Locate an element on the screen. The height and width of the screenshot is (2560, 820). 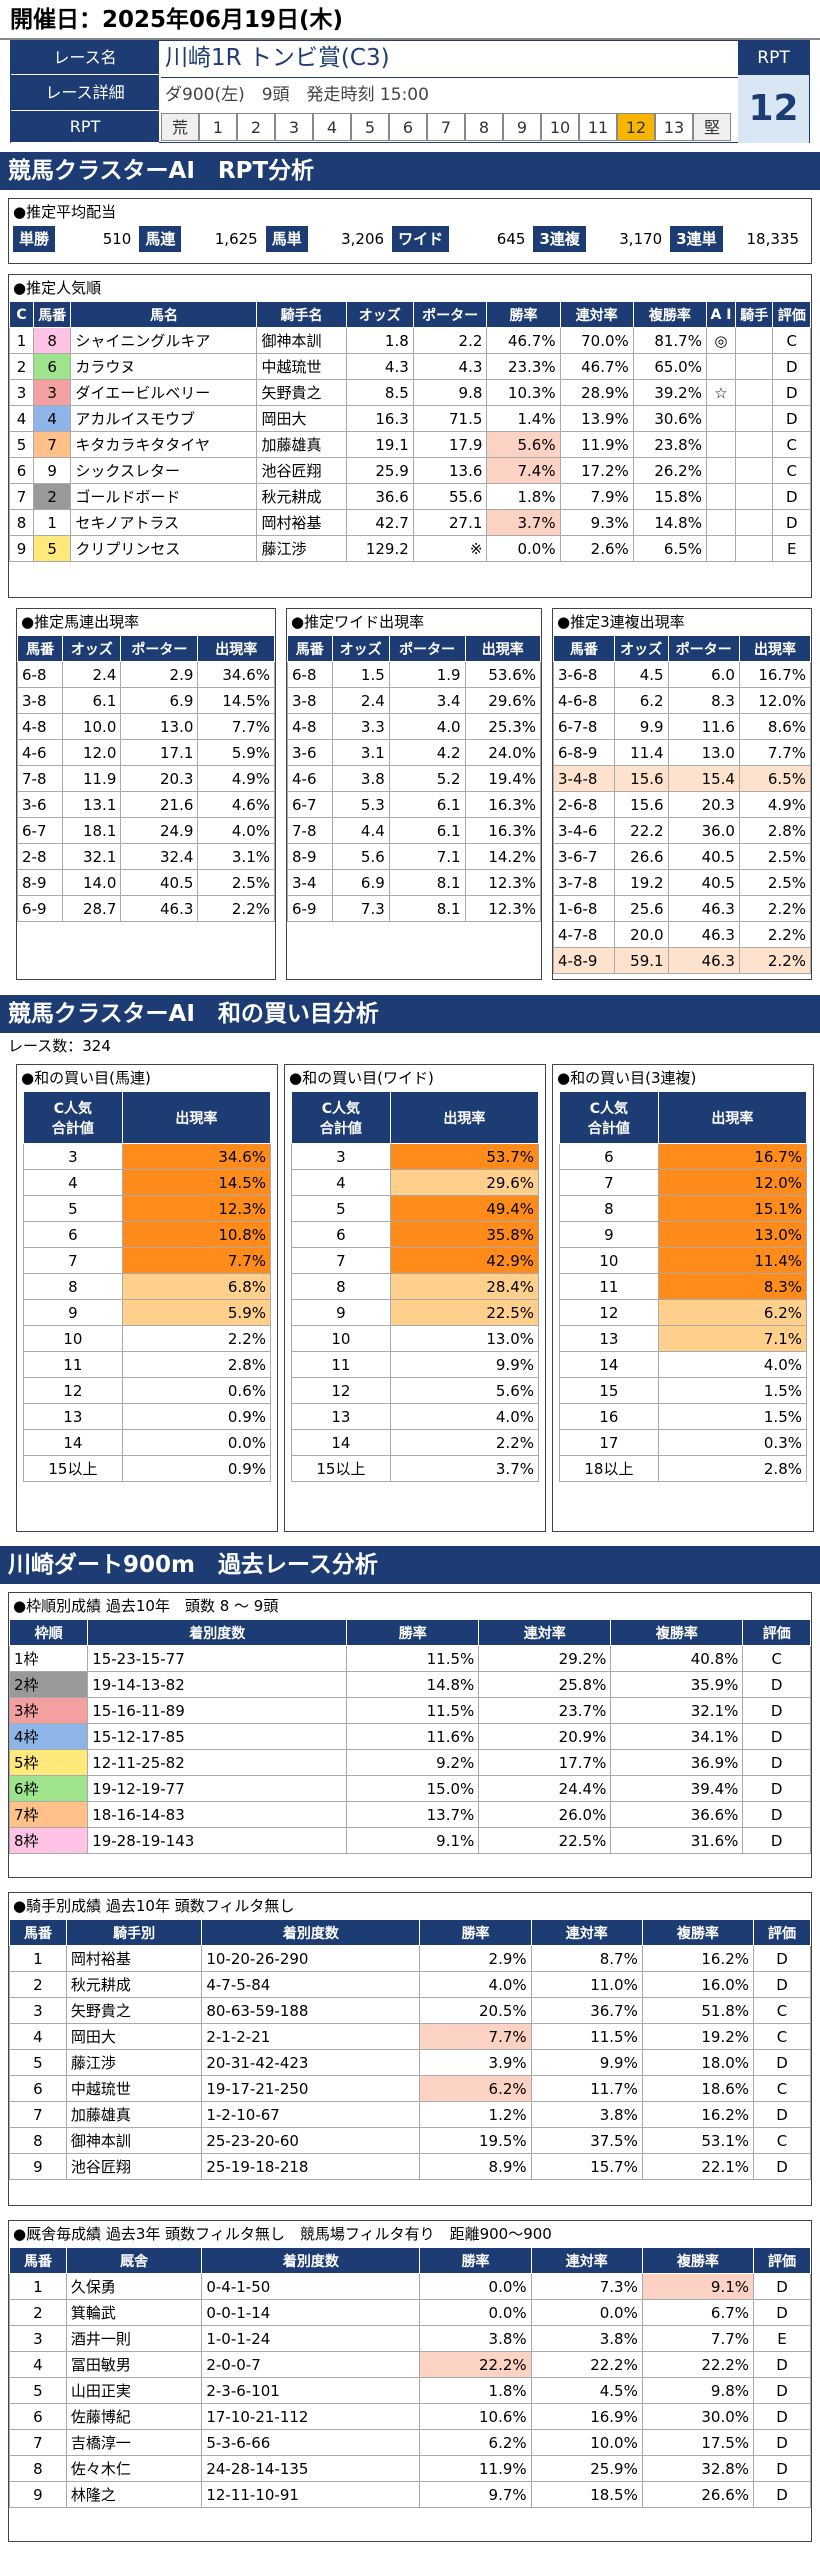
table-cell: 1.5 is located at coordinates (360, 674).